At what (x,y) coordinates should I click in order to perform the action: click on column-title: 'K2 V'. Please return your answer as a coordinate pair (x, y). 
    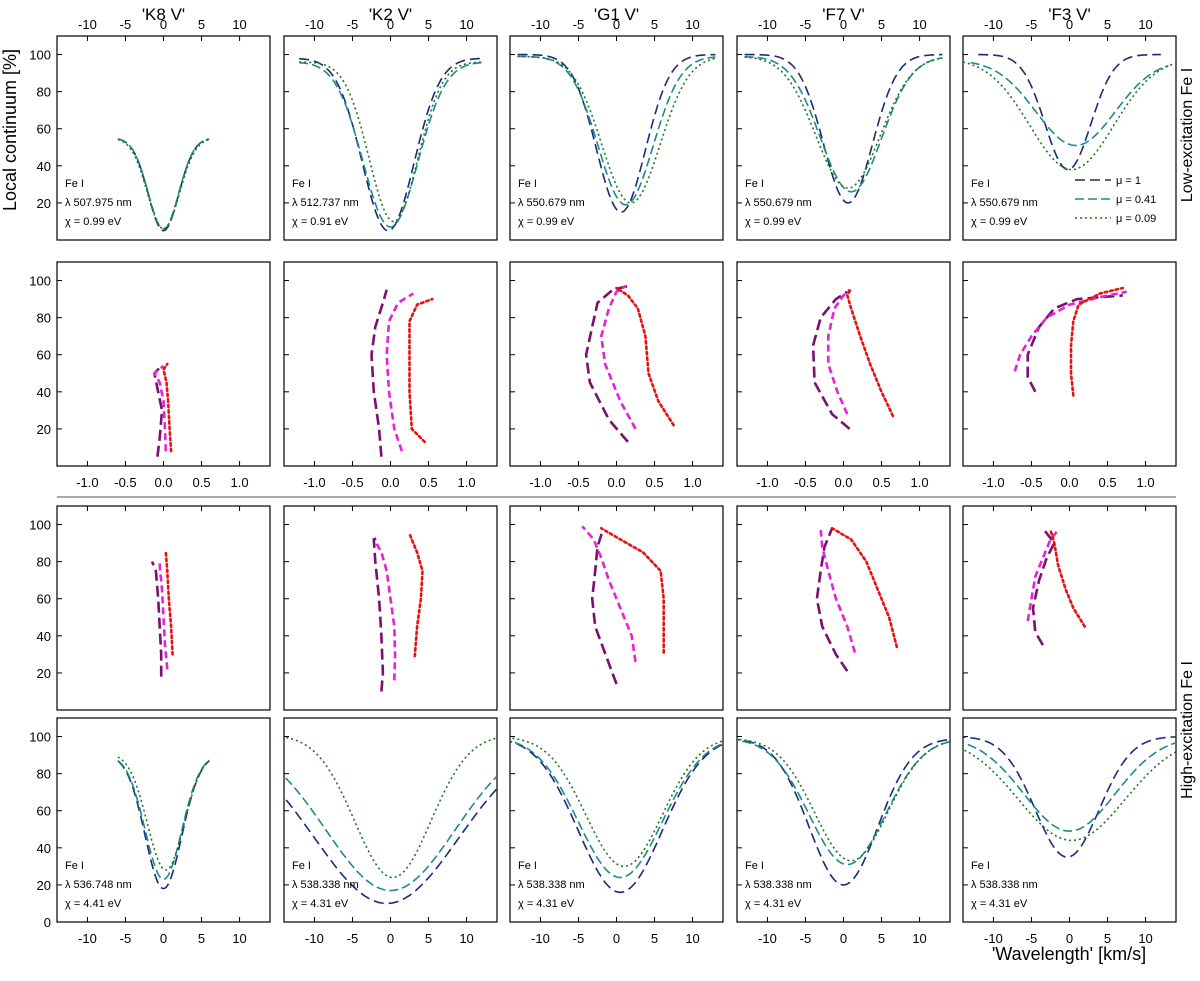
    Looking at the image, I should click on (390, 14).